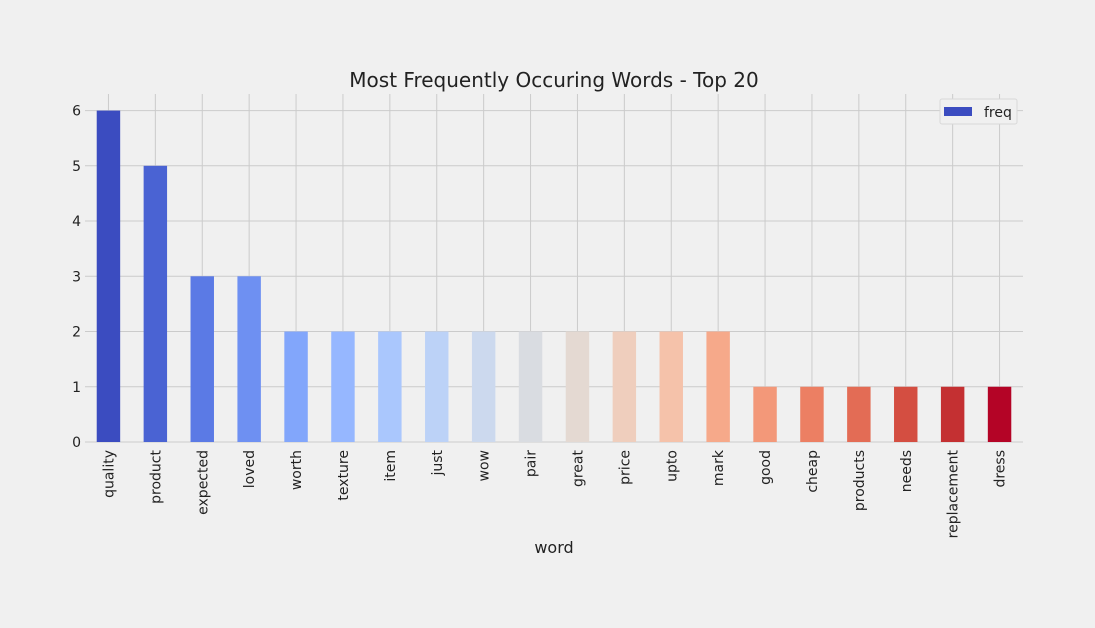 This screenshot has height=628, width=1095. Describe the element at coordinates (249, 359) in the screenshot. I see `bar-loved` at that location.